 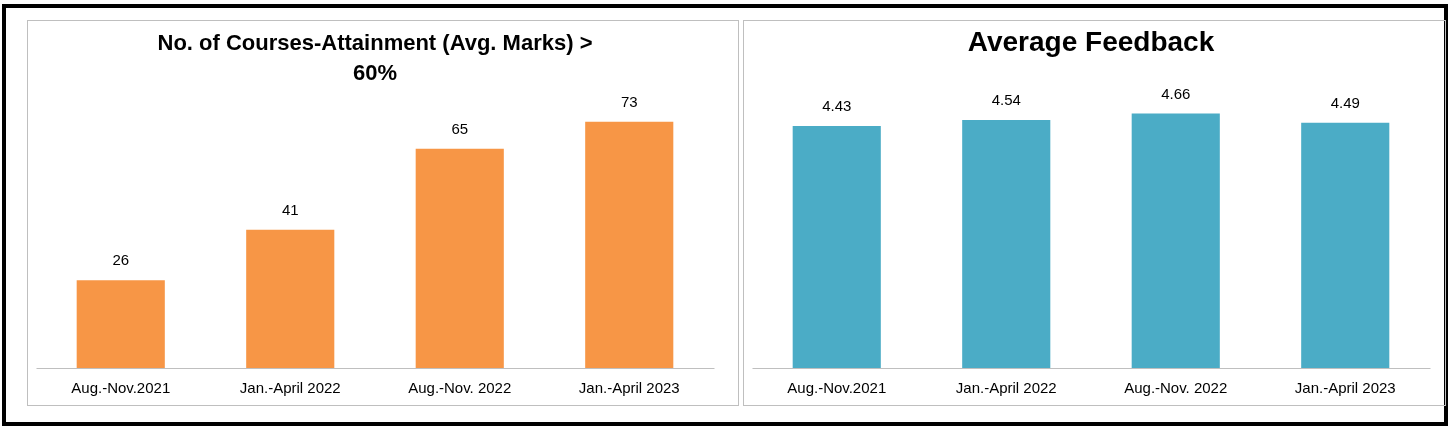 What do you see at coordinates (1176, 93) in the screenshot?
I see `data-label: 4.66` at bounding box center [1176, 93].